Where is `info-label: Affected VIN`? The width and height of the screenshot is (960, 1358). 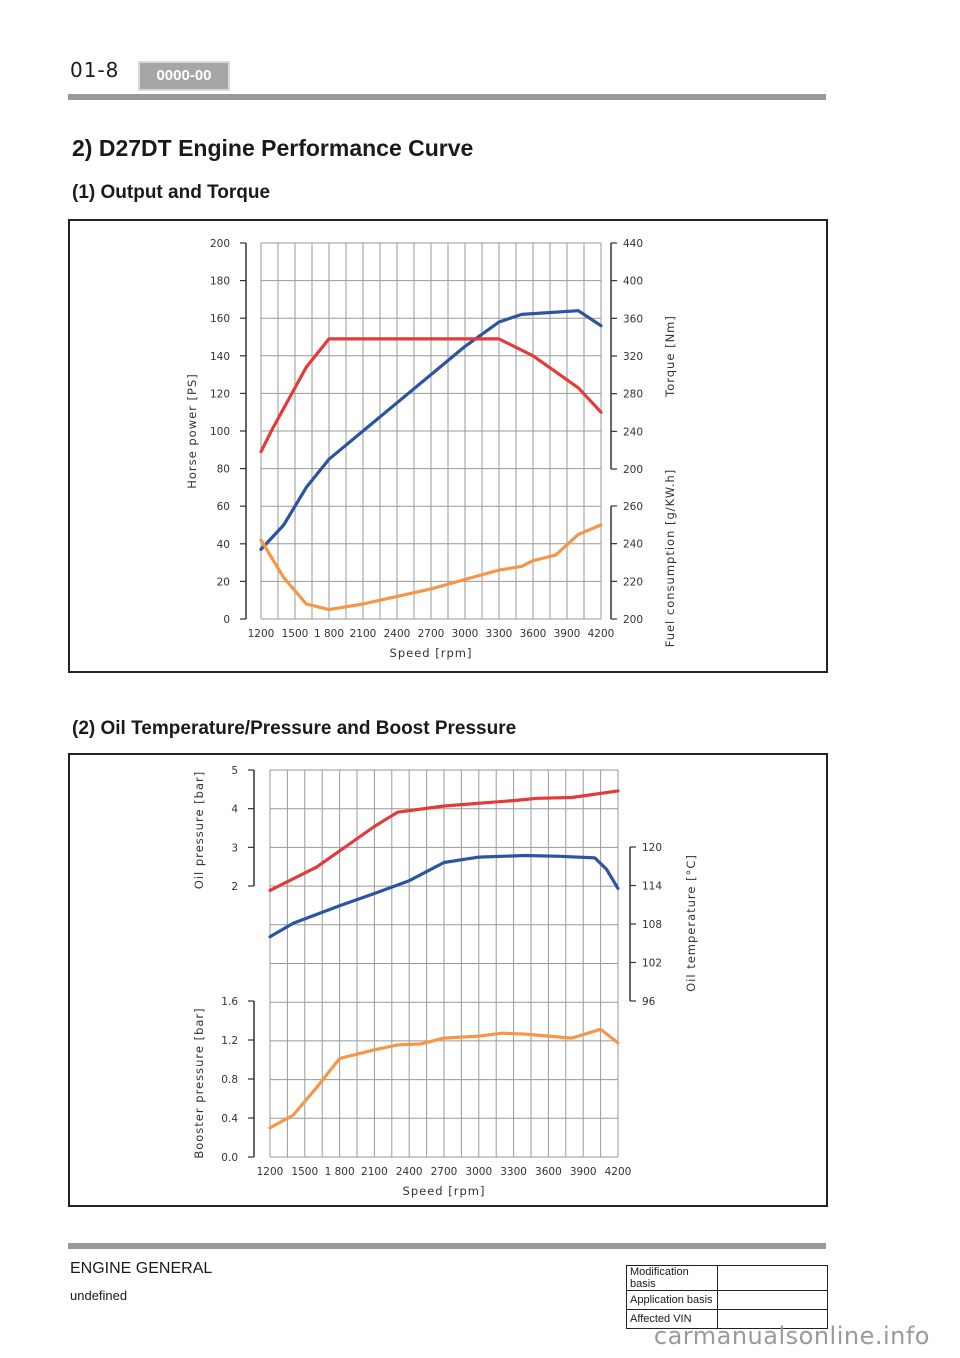
info-label: Affected VIN is located at coordinates (672, 1319).